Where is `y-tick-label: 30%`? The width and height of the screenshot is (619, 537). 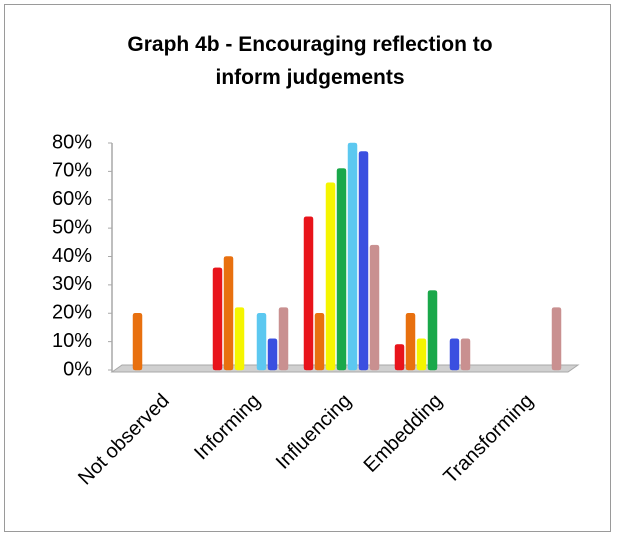
y-tick-label: 30% is located at coordinates (72, 284).